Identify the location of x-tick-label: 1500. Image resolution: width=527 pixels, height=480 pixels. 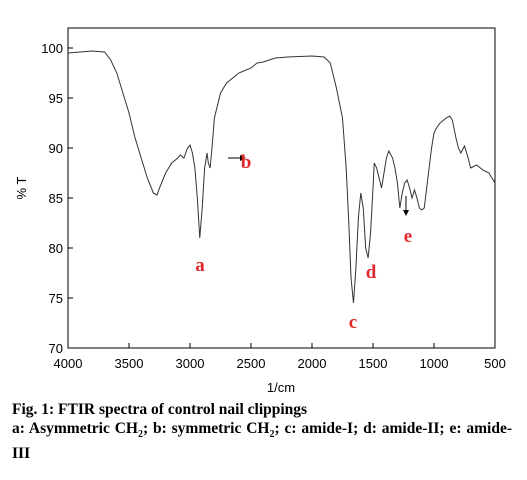
(373, 363).